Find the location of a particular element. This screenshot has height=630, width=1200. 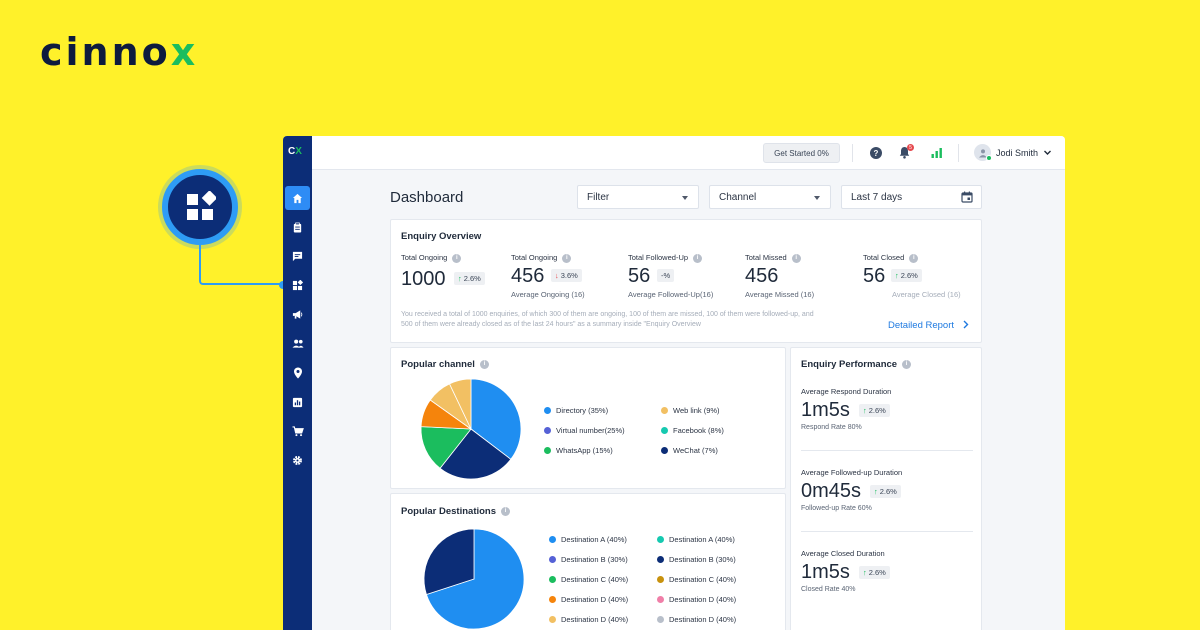

bell-icon is located at coordinates (904, 152).